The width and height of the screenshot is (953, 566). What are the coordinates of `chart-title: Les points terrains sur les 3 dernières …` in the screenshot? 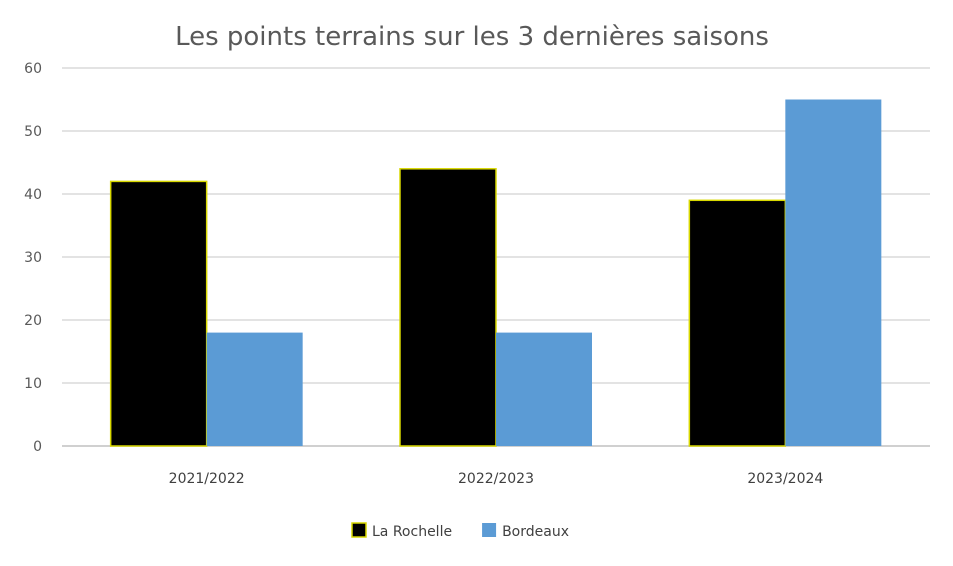 It's located at (472, 37).